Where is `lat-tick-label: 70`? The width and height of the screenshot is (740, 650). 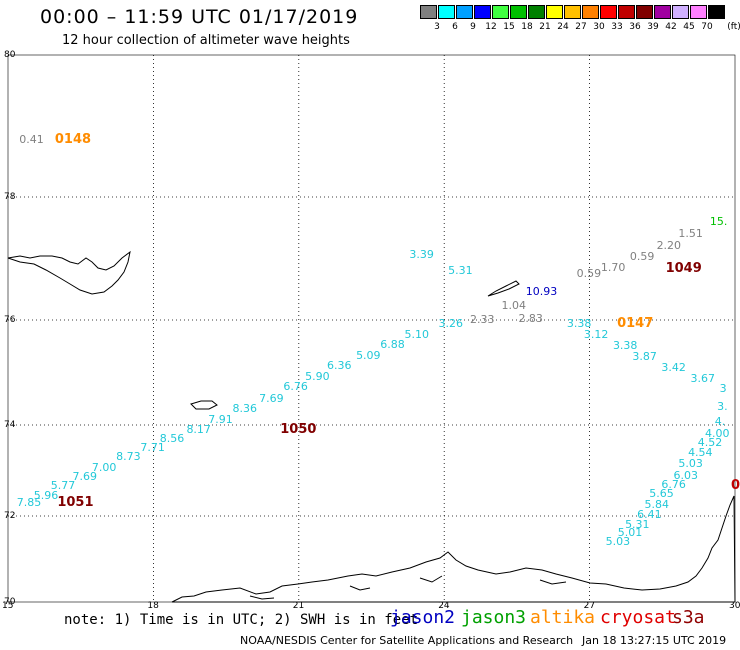 lat-tick-label: 70 is located at coordinates (10, 602).